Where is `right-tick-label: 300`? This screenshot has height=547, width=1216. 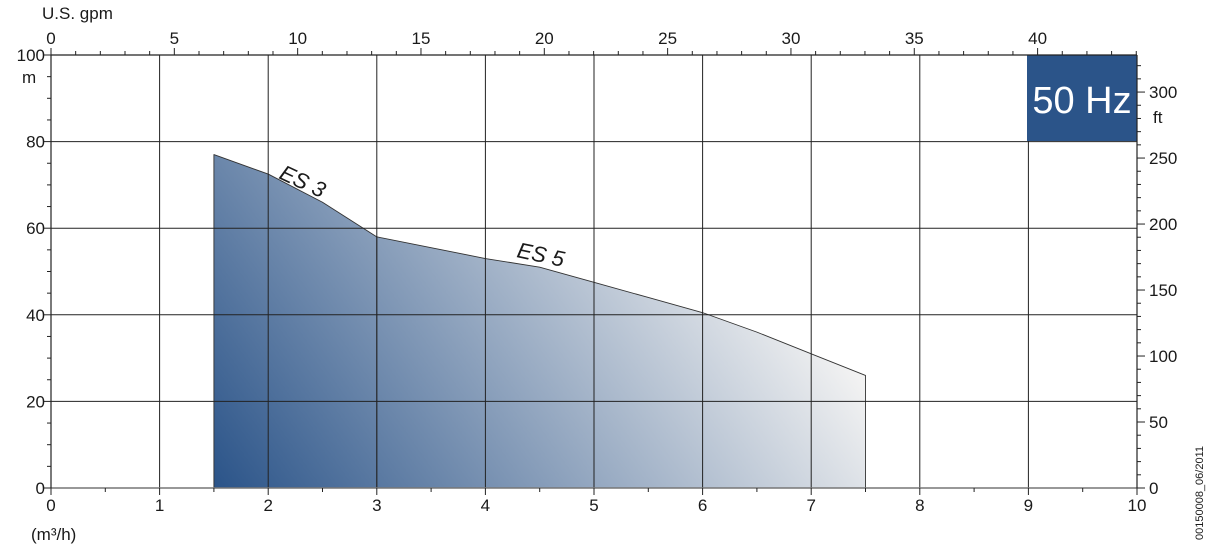
right-tick-label: 300 is located at coordinates (1163, 92).